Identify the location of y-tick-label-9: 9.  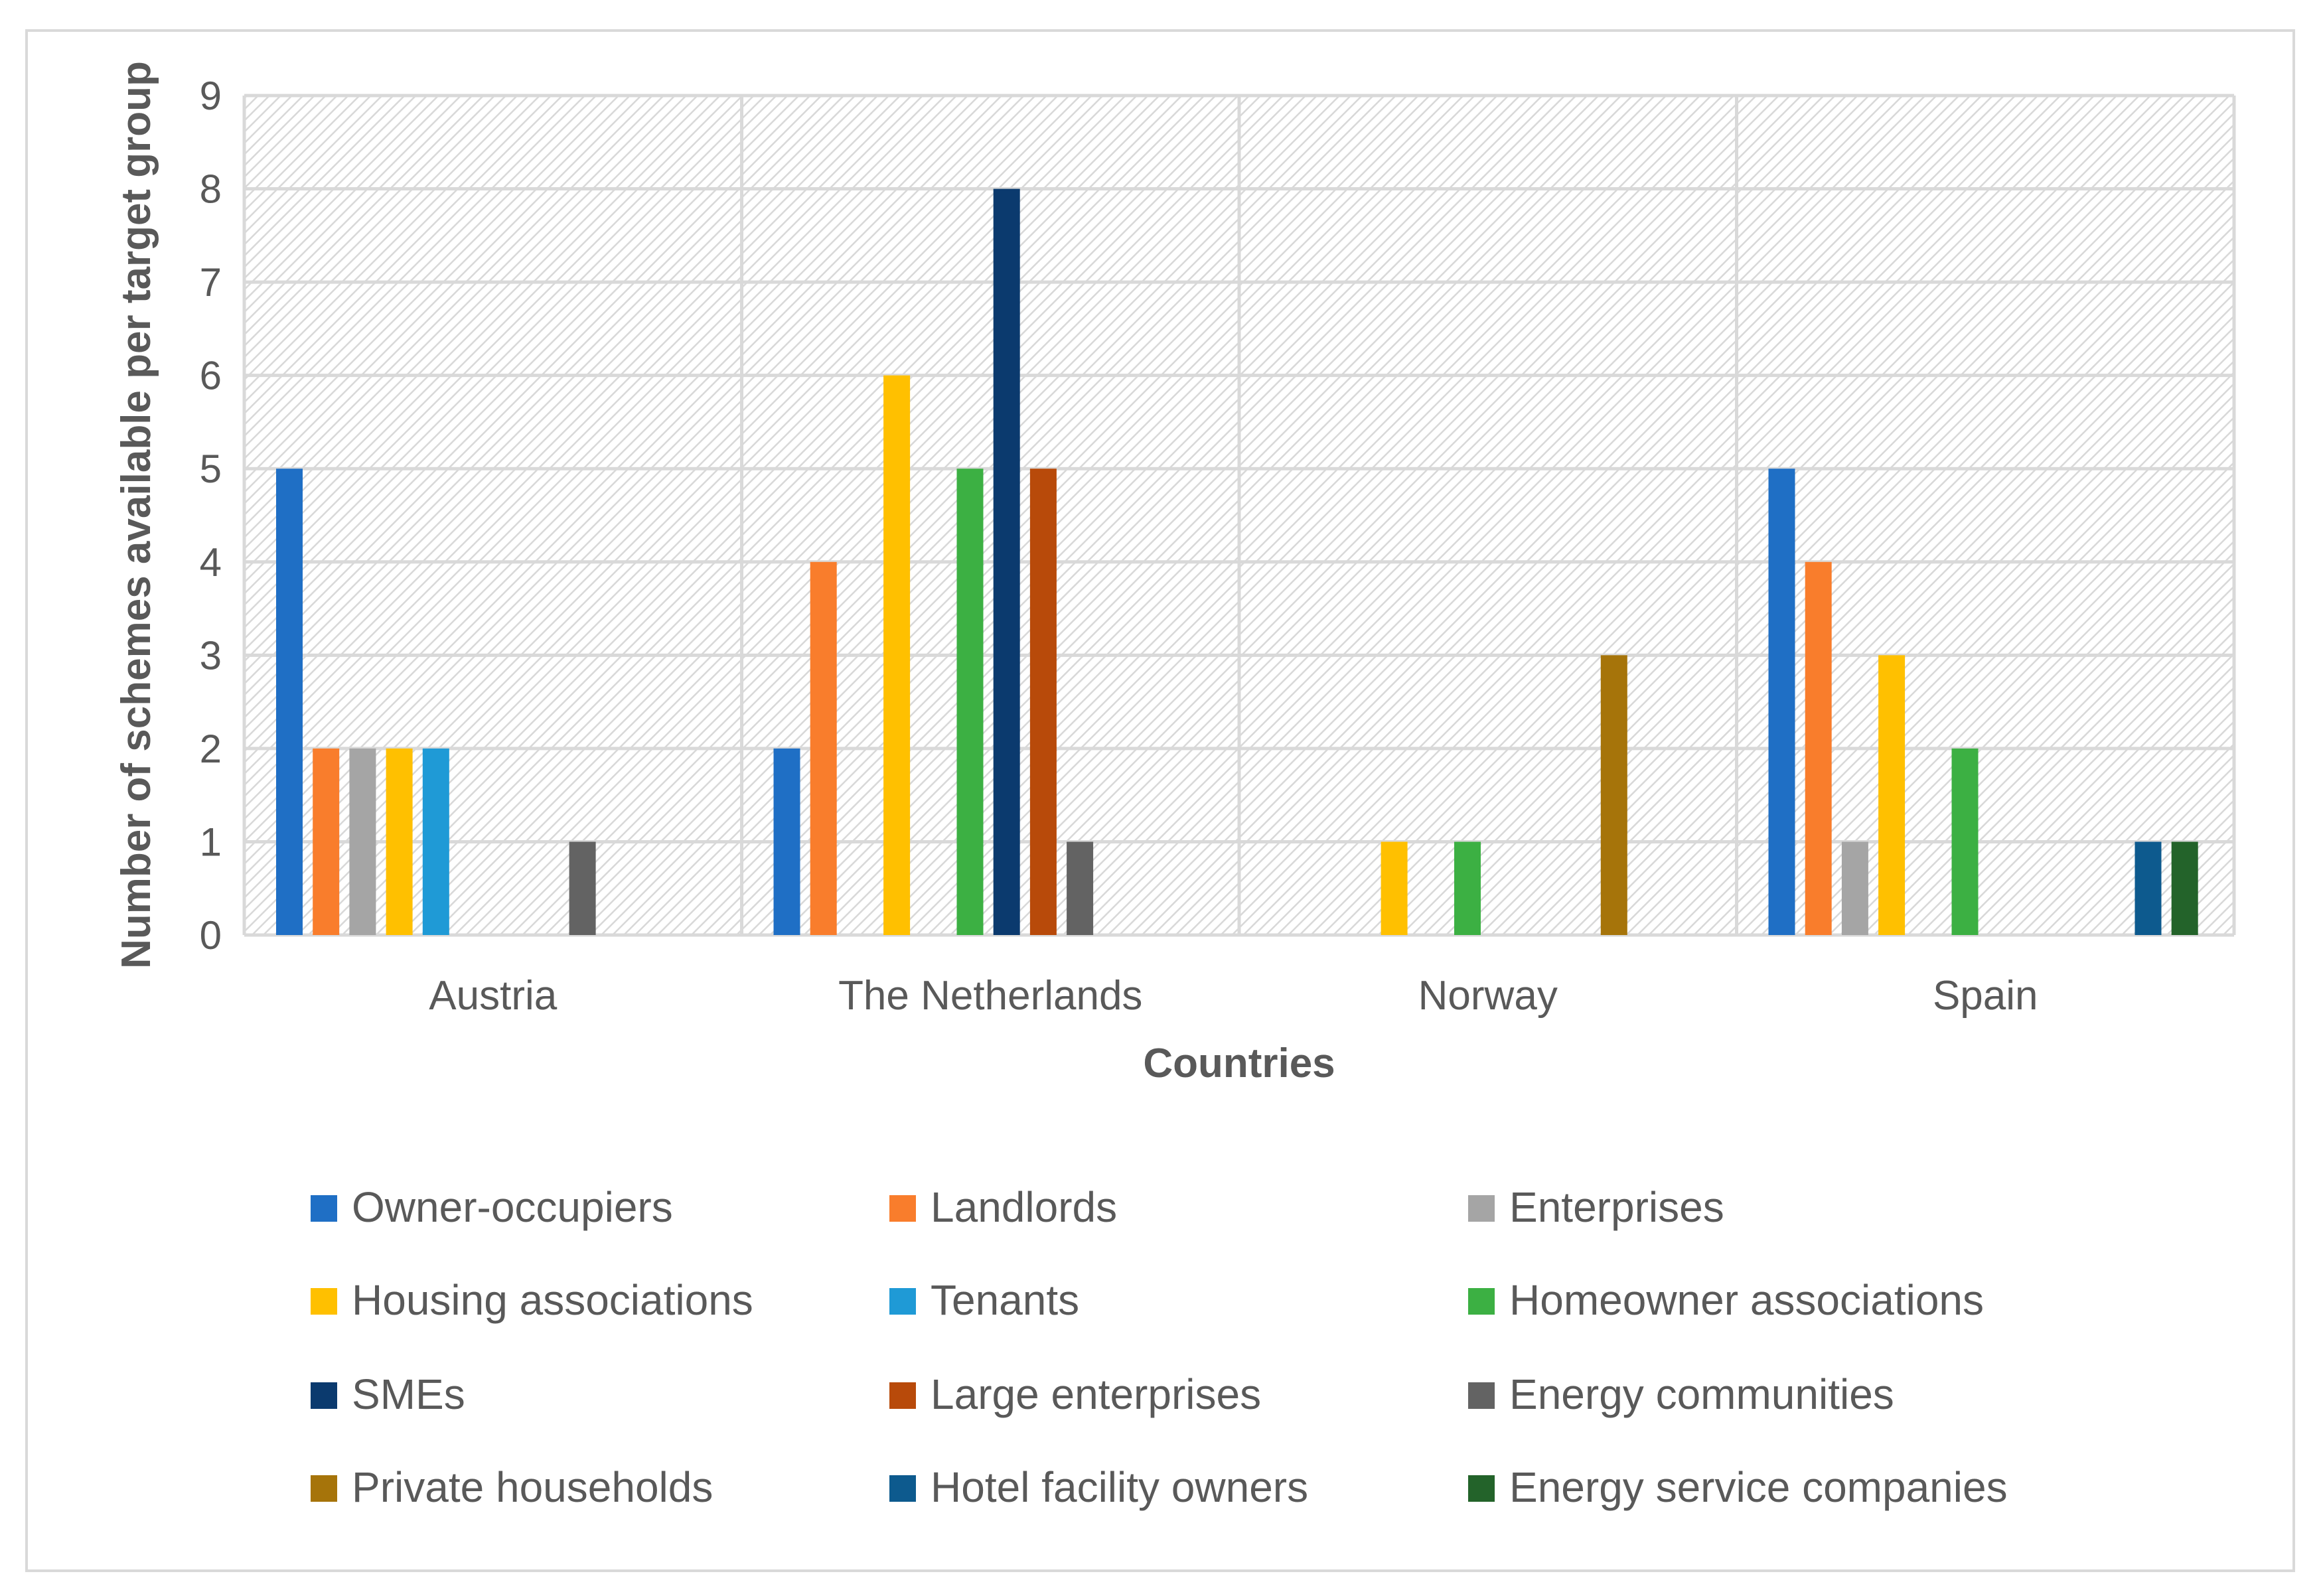
(211, 96).